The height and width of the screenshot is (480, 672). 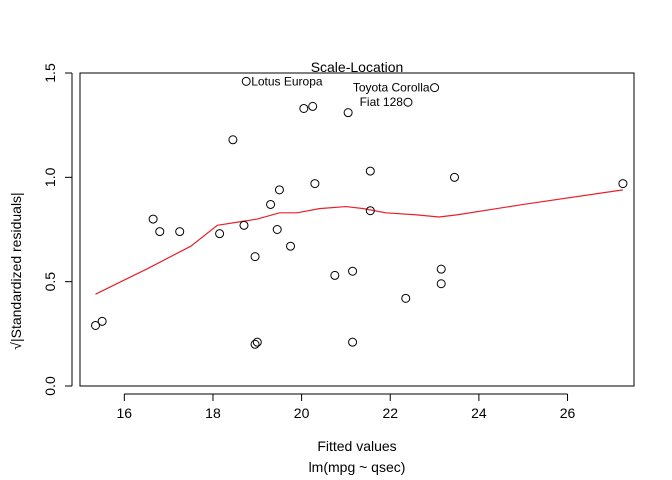 What do you see at coordinates (50, 73) in the screenshot?
I see `y-tick-label: 1.5` at bounding box center [50, 73].